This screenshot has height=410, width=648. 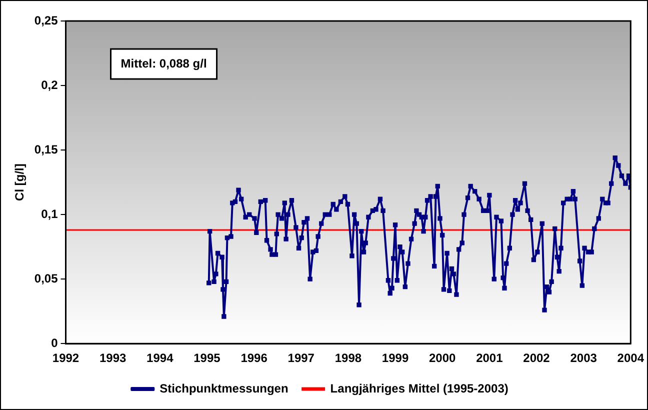 I want to click on y-tick-label: 0,1, so click(x=49, y=213).